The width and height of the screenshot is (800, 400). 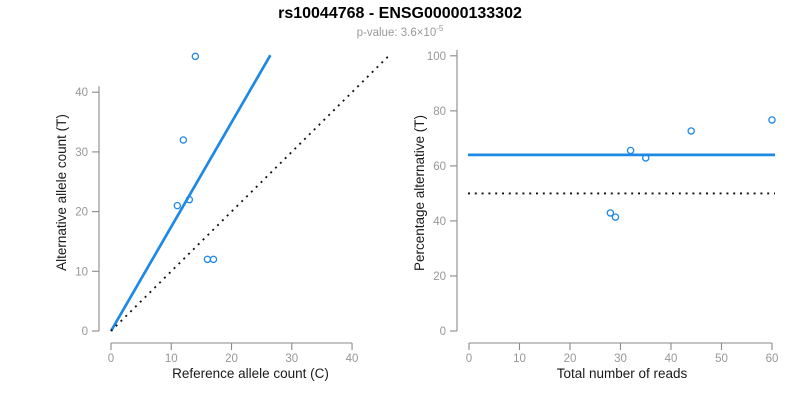 What do you see at coordinates (439, 167) in the screenshot?
I see `y-tick-label: 60` at bounding box center [439, 167].